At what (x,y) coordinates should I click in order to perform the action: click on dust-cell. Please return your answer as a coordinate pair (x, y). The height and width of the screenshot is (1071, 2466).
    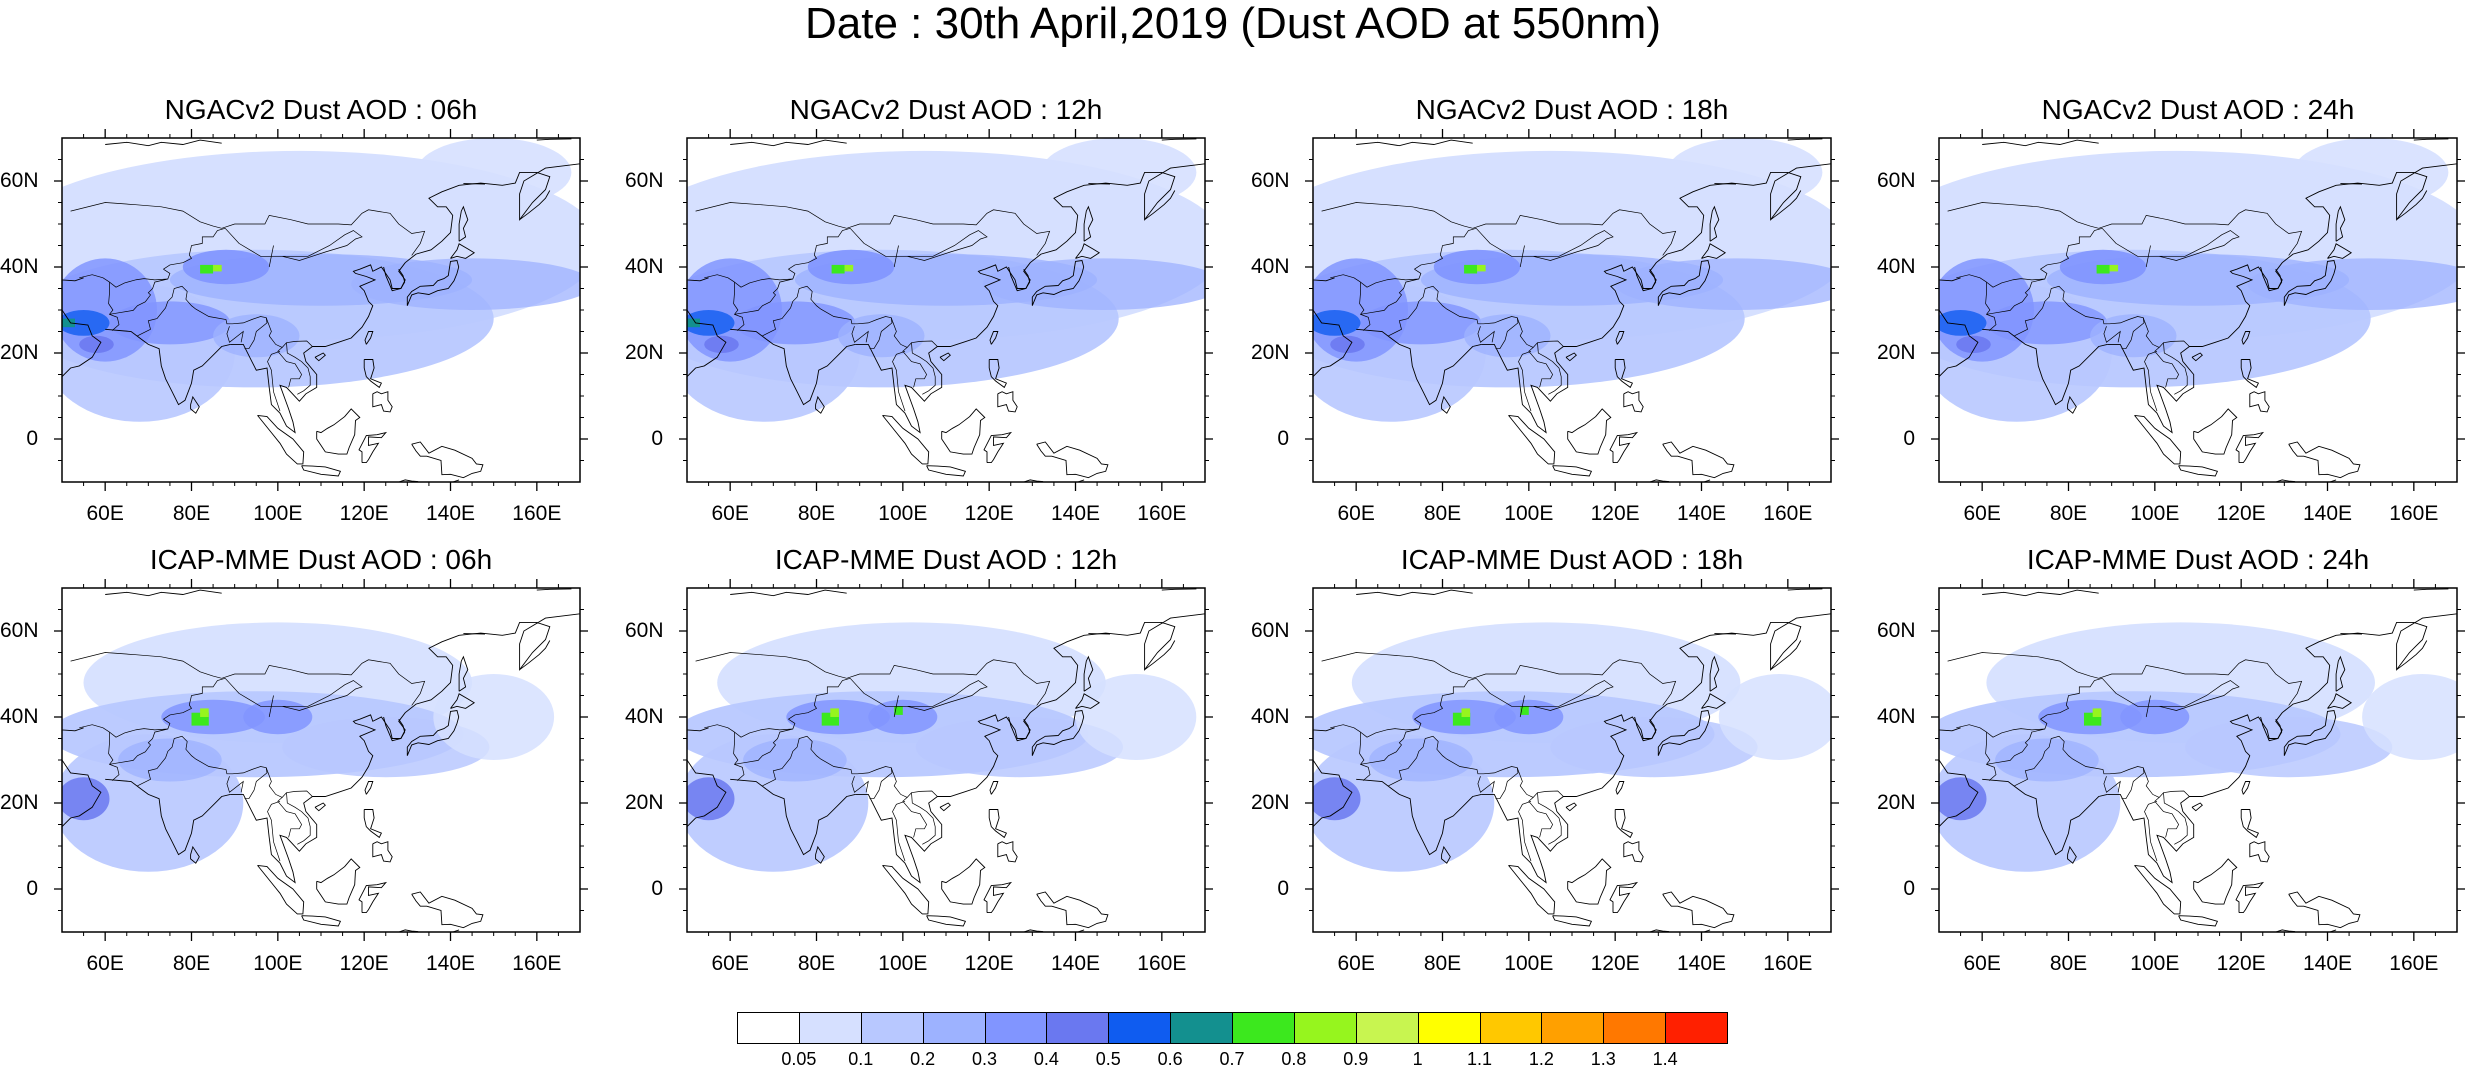
    Looking at the image, I should click on (1466, 712).